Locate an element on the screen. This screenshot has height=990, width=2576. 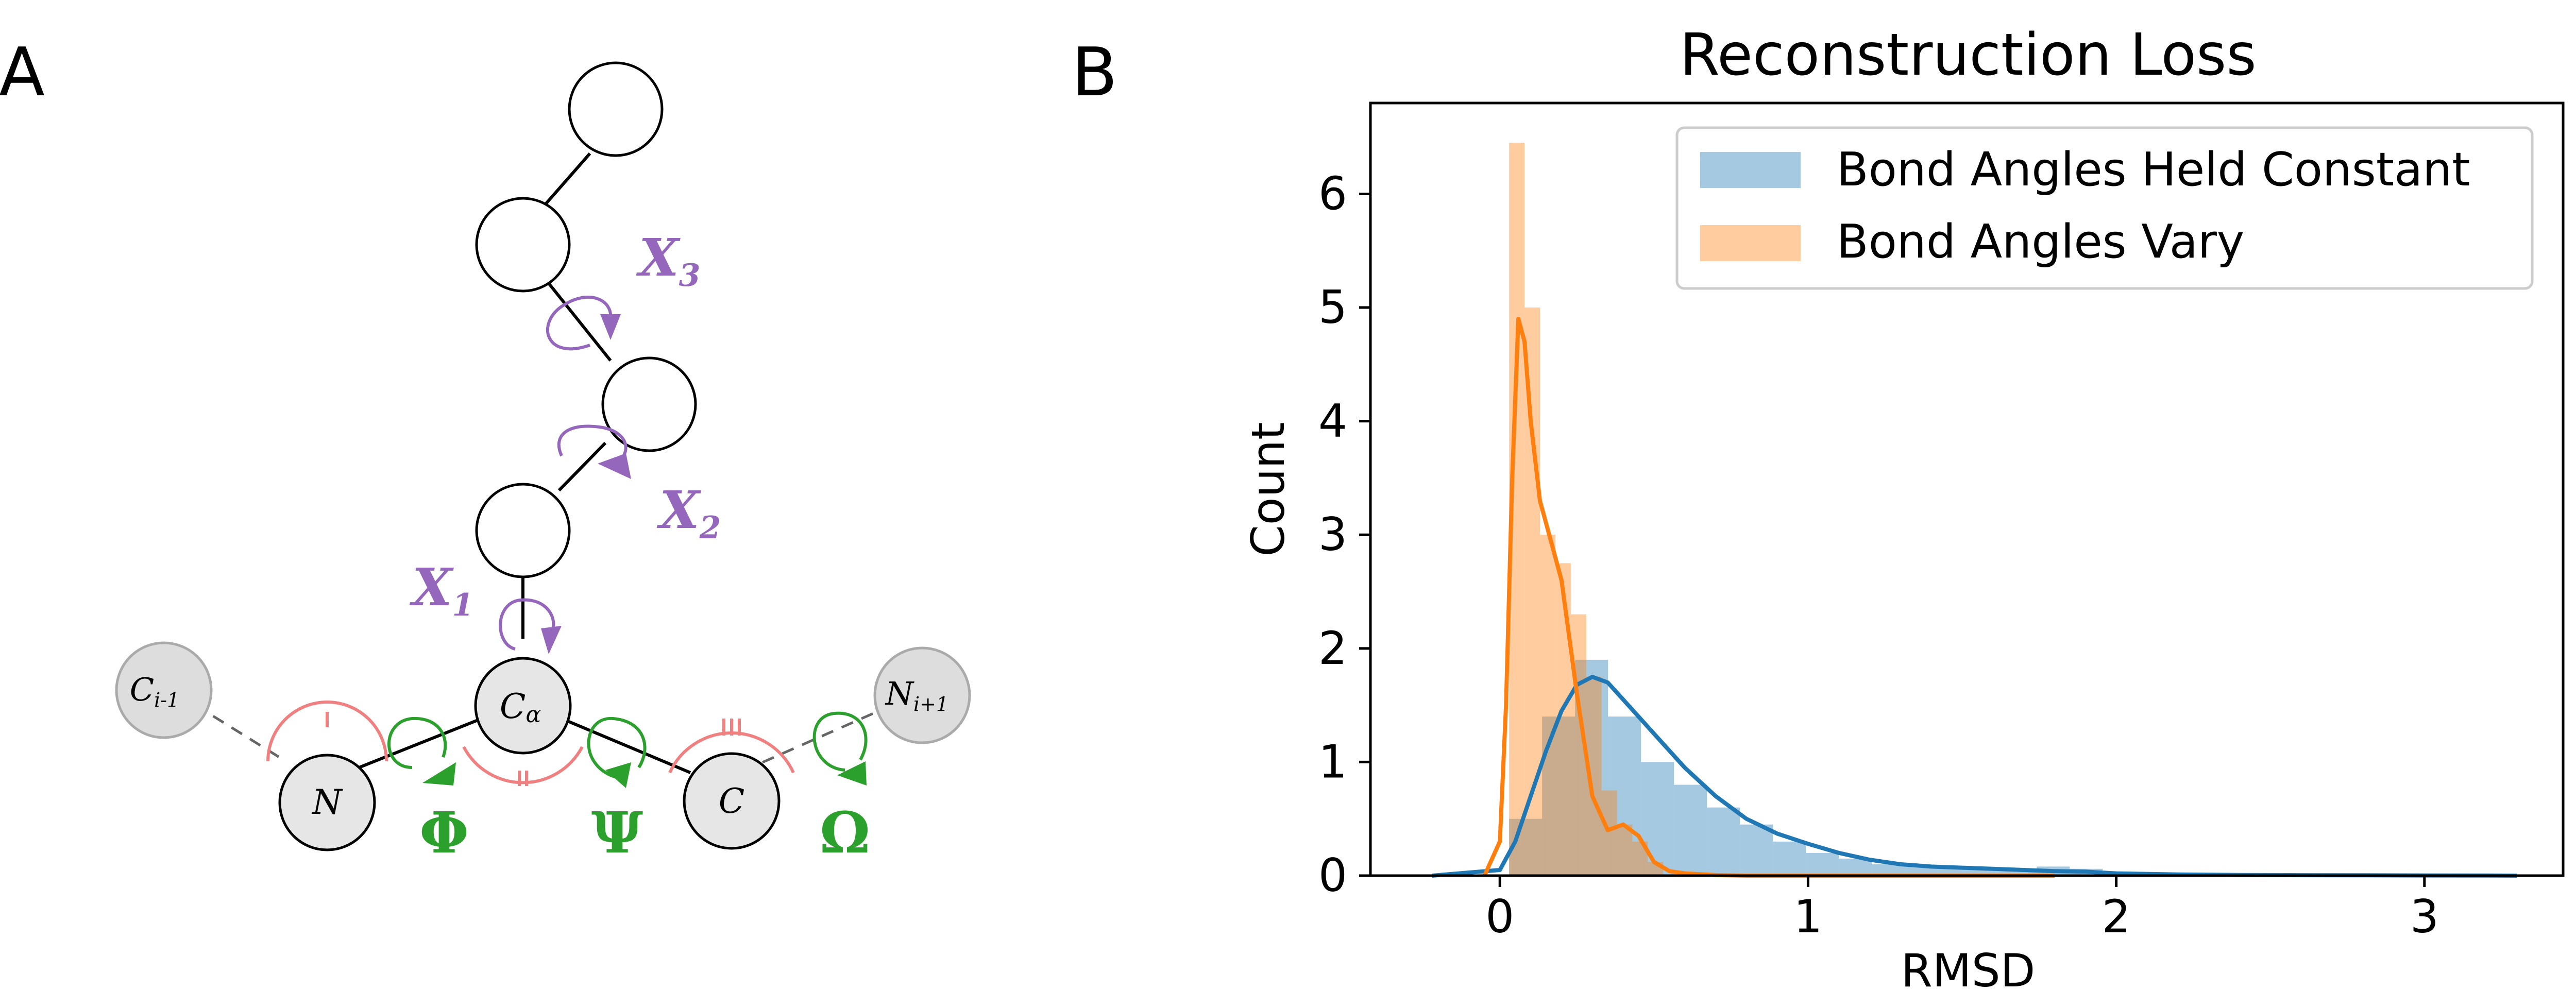
atom-n: N is located at coordinates (327, 803).